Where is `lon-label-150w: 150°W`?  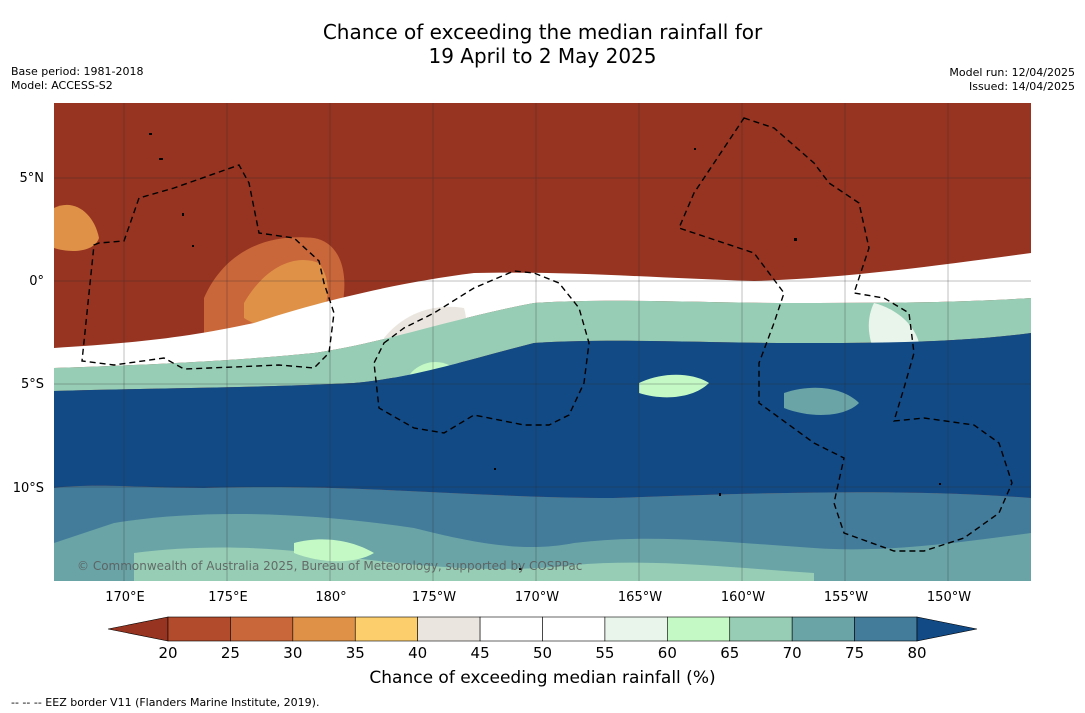
lon-label-150w: 150°W is located at coordinates (949, 597).